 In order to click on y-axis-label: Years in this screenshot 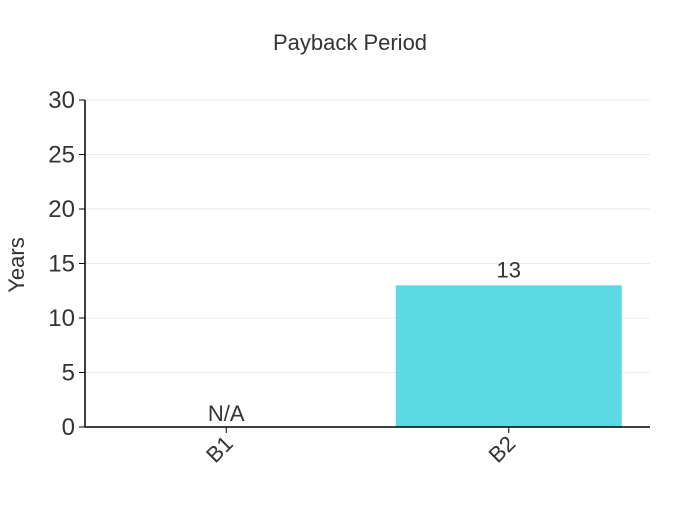, I will do `click(16, 264)`.